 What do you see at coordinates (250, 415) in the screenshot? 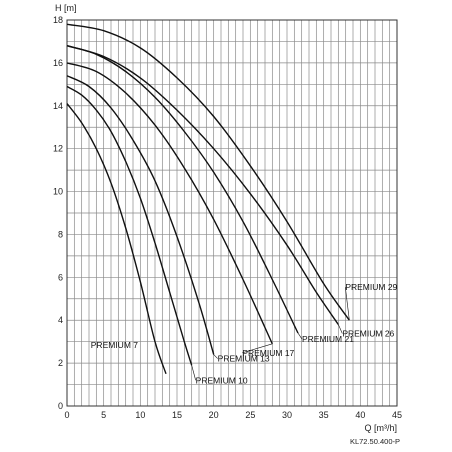
I see `x-tick-label: 25` at bounding box center [250, 415].